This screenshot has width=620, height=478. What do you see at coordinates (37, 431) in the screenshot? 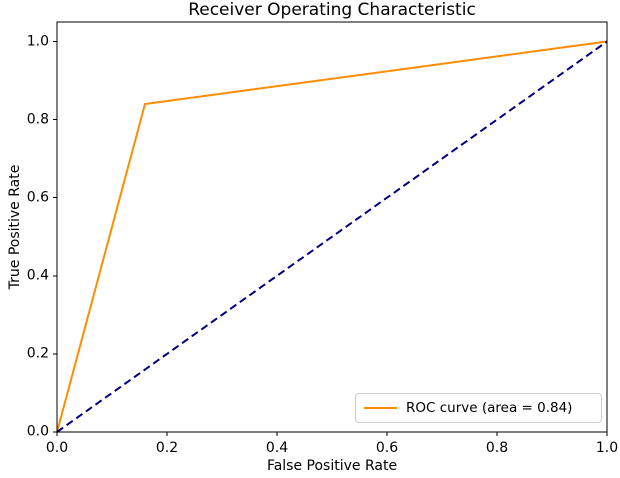
I see `y-tick-label: 0.0` at bounding box center [37, 431].